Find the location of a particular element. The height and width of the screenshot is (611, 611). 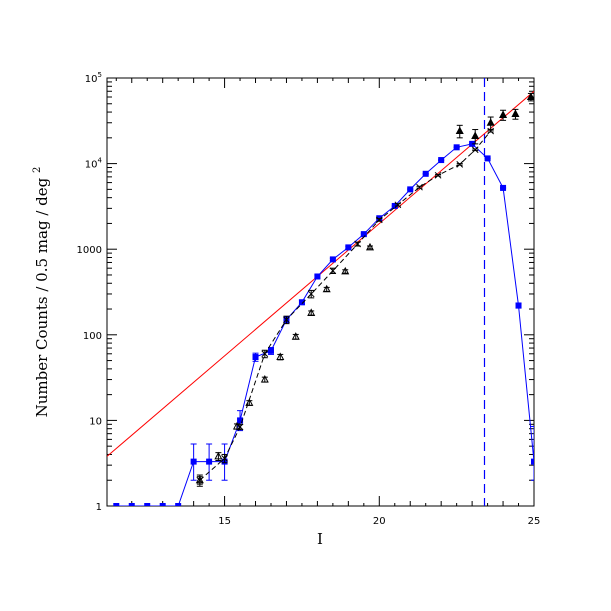

y-tick-label: 1 is located at coordinates (99, 507).